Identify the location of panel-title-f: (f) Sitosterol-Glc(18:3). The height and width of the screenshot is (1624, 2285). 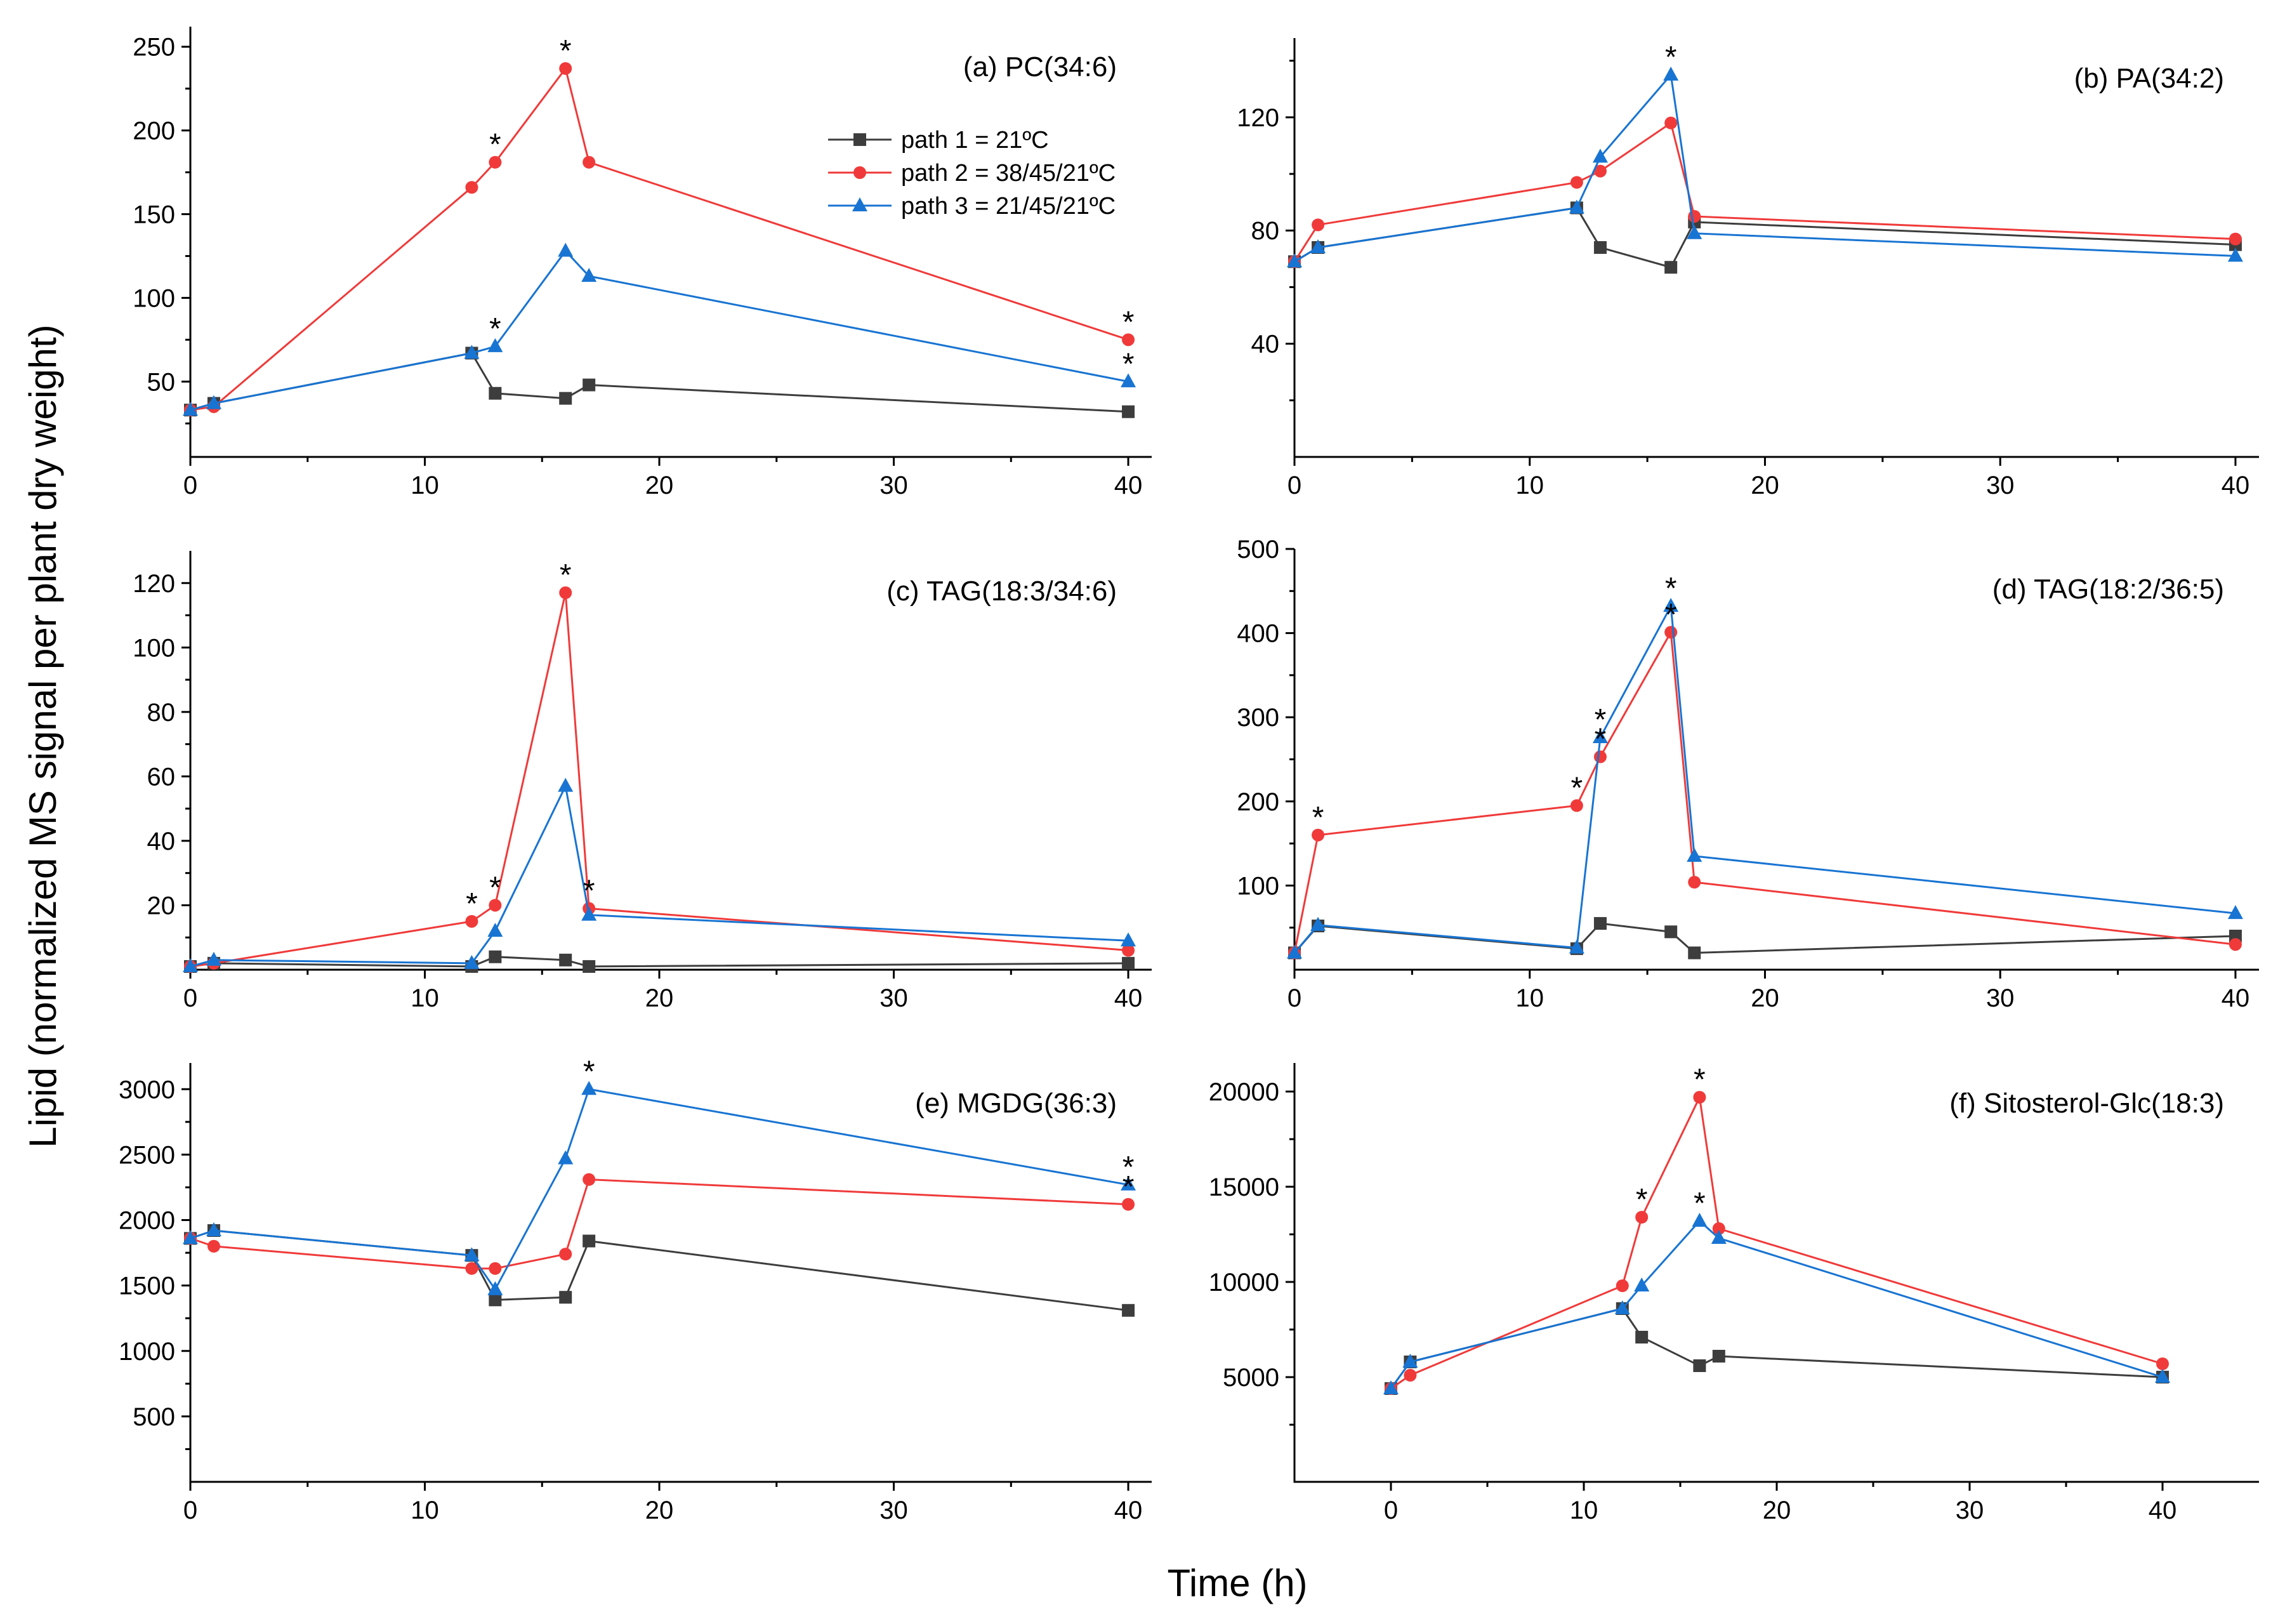
(2087, 1104).